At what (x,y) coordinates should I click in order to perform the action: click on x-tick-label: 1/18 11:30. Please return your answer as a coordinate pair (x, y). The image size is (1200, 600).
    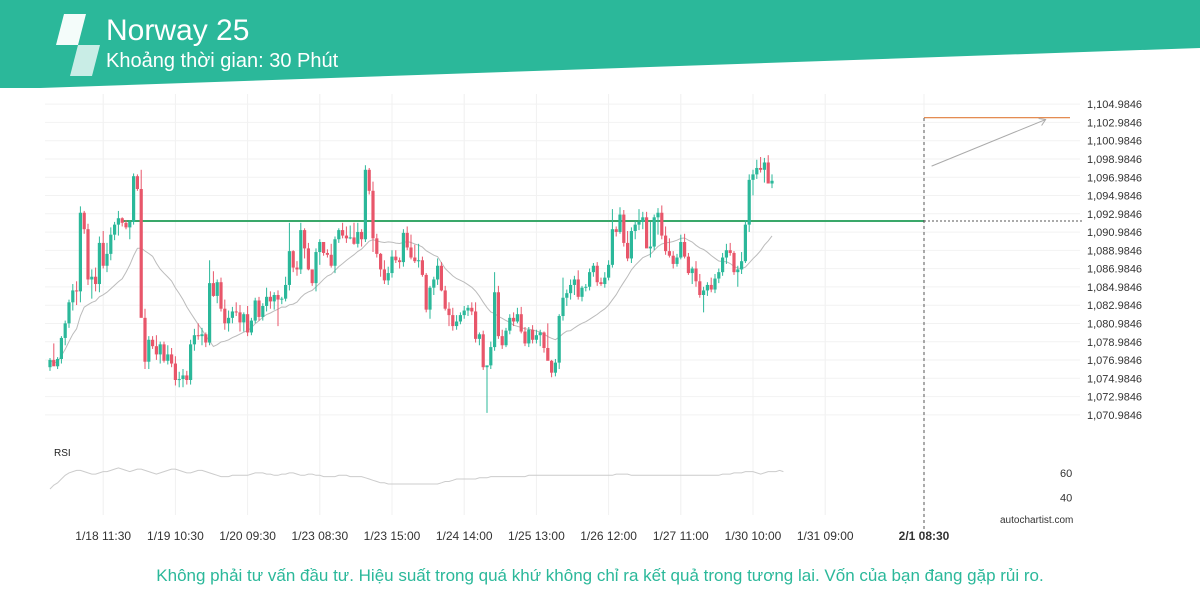
    Looking at the image, I should click on (103, 536).